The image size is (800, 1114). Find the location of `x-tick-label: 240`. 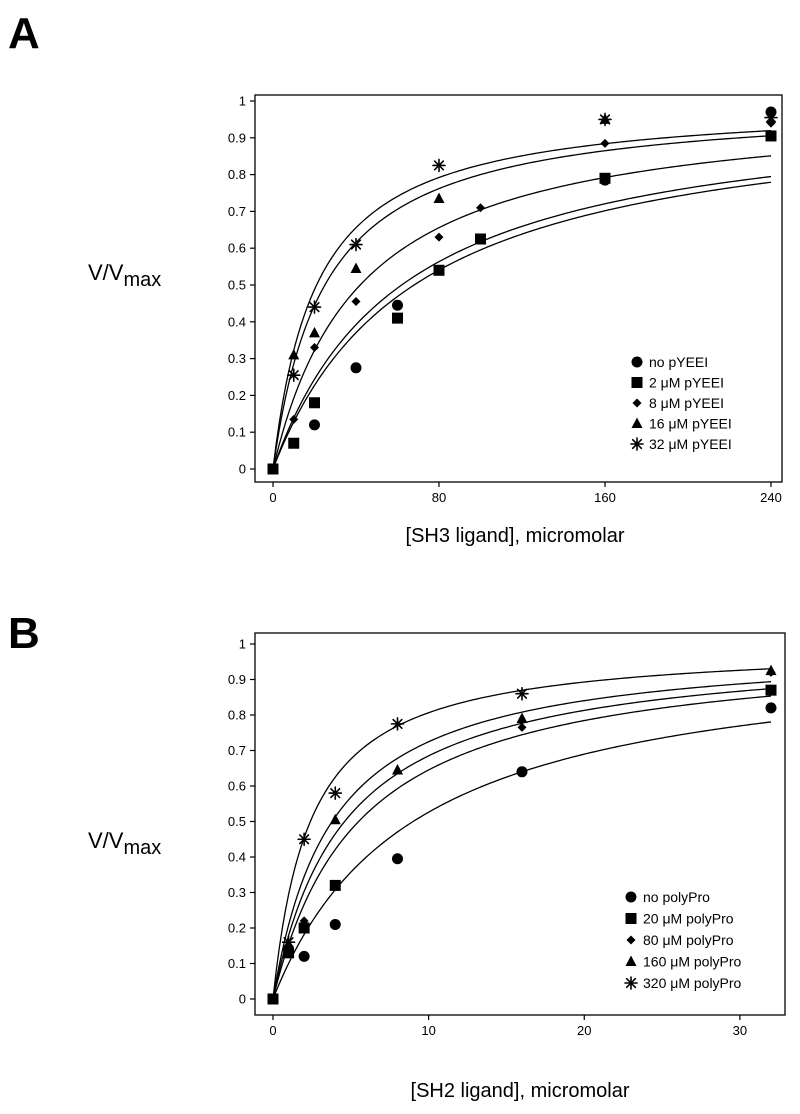

x-tick-label: 240 is located at coordinates (771, 497).